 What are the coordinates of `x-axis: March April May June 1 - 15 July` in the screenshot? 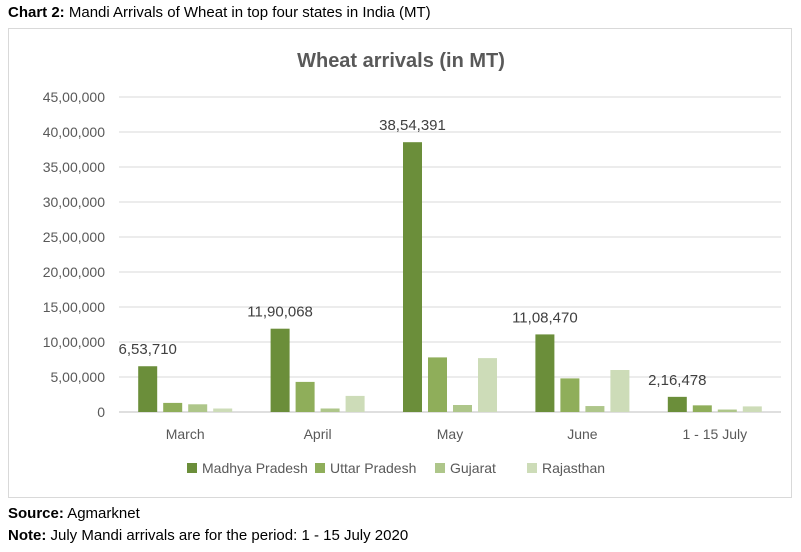 It's located at (456, 434).